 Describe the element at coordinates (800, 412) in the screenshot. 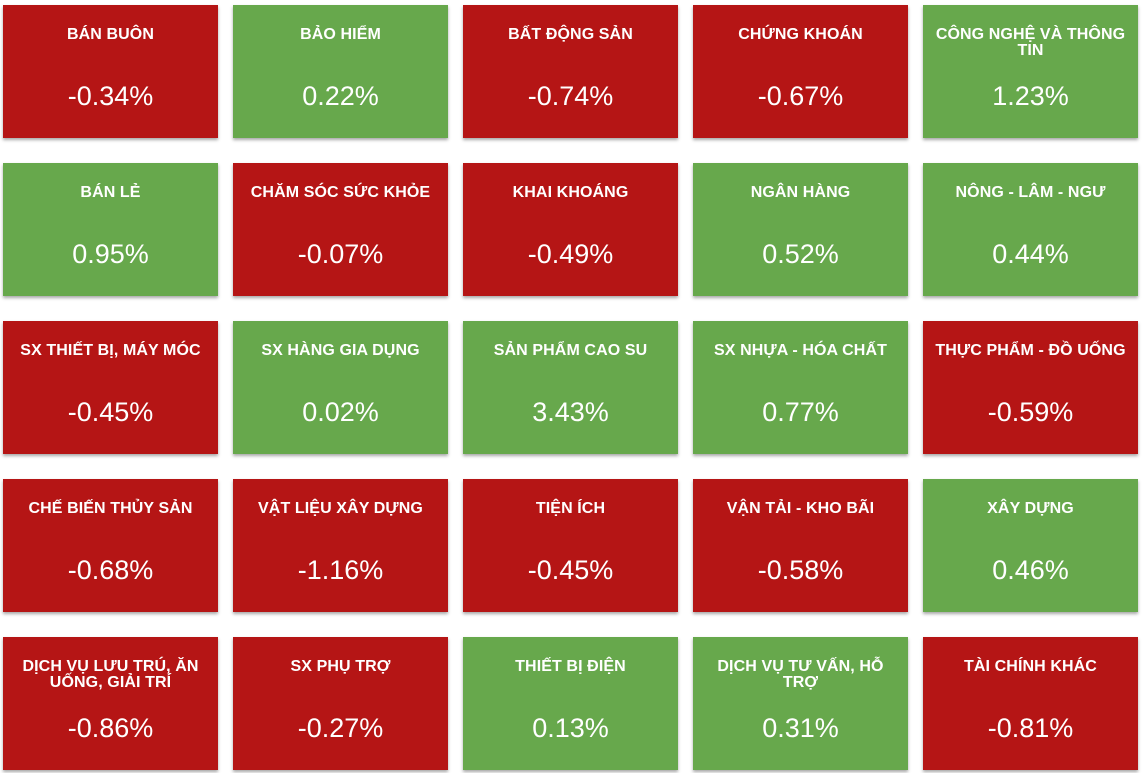

I see `sector-change-value: 0.77%` at that location.